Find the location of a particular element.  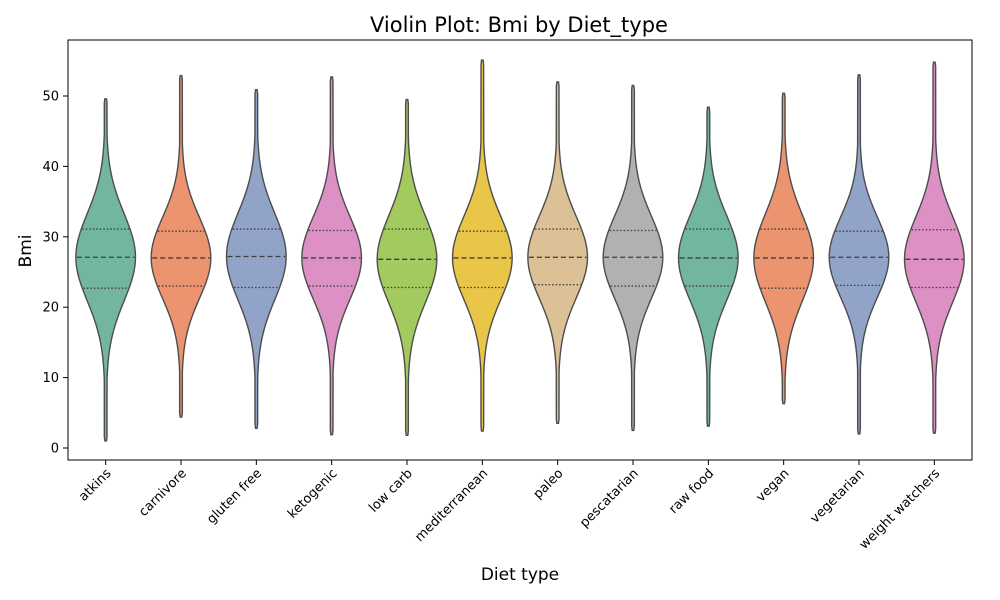

x-tick-label: carnivore is located at coordinates (163, 493).